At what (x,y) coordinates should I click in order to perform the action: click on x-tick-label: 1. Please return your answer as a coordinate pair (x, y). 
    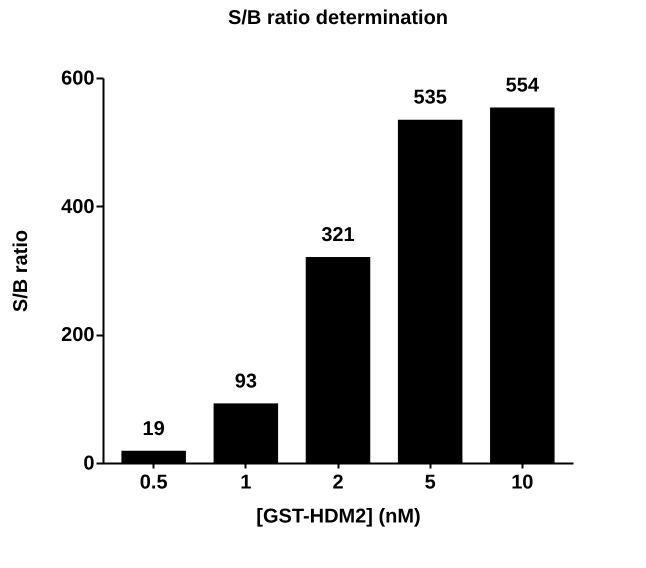
    Looking at the image, I should click on (246, 483).